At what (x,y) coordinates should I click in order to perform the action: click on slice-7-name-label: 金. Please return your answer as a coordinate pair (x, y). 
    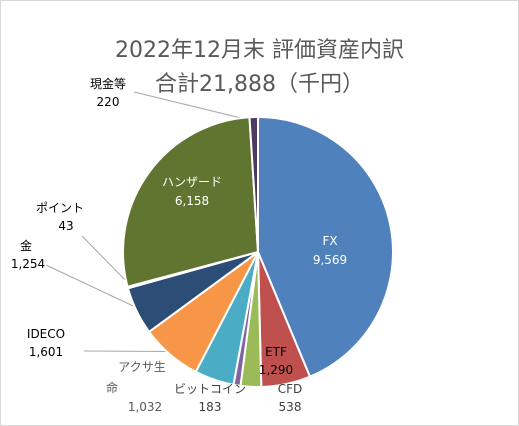
    Looking at the image, I should click on (26, 245).